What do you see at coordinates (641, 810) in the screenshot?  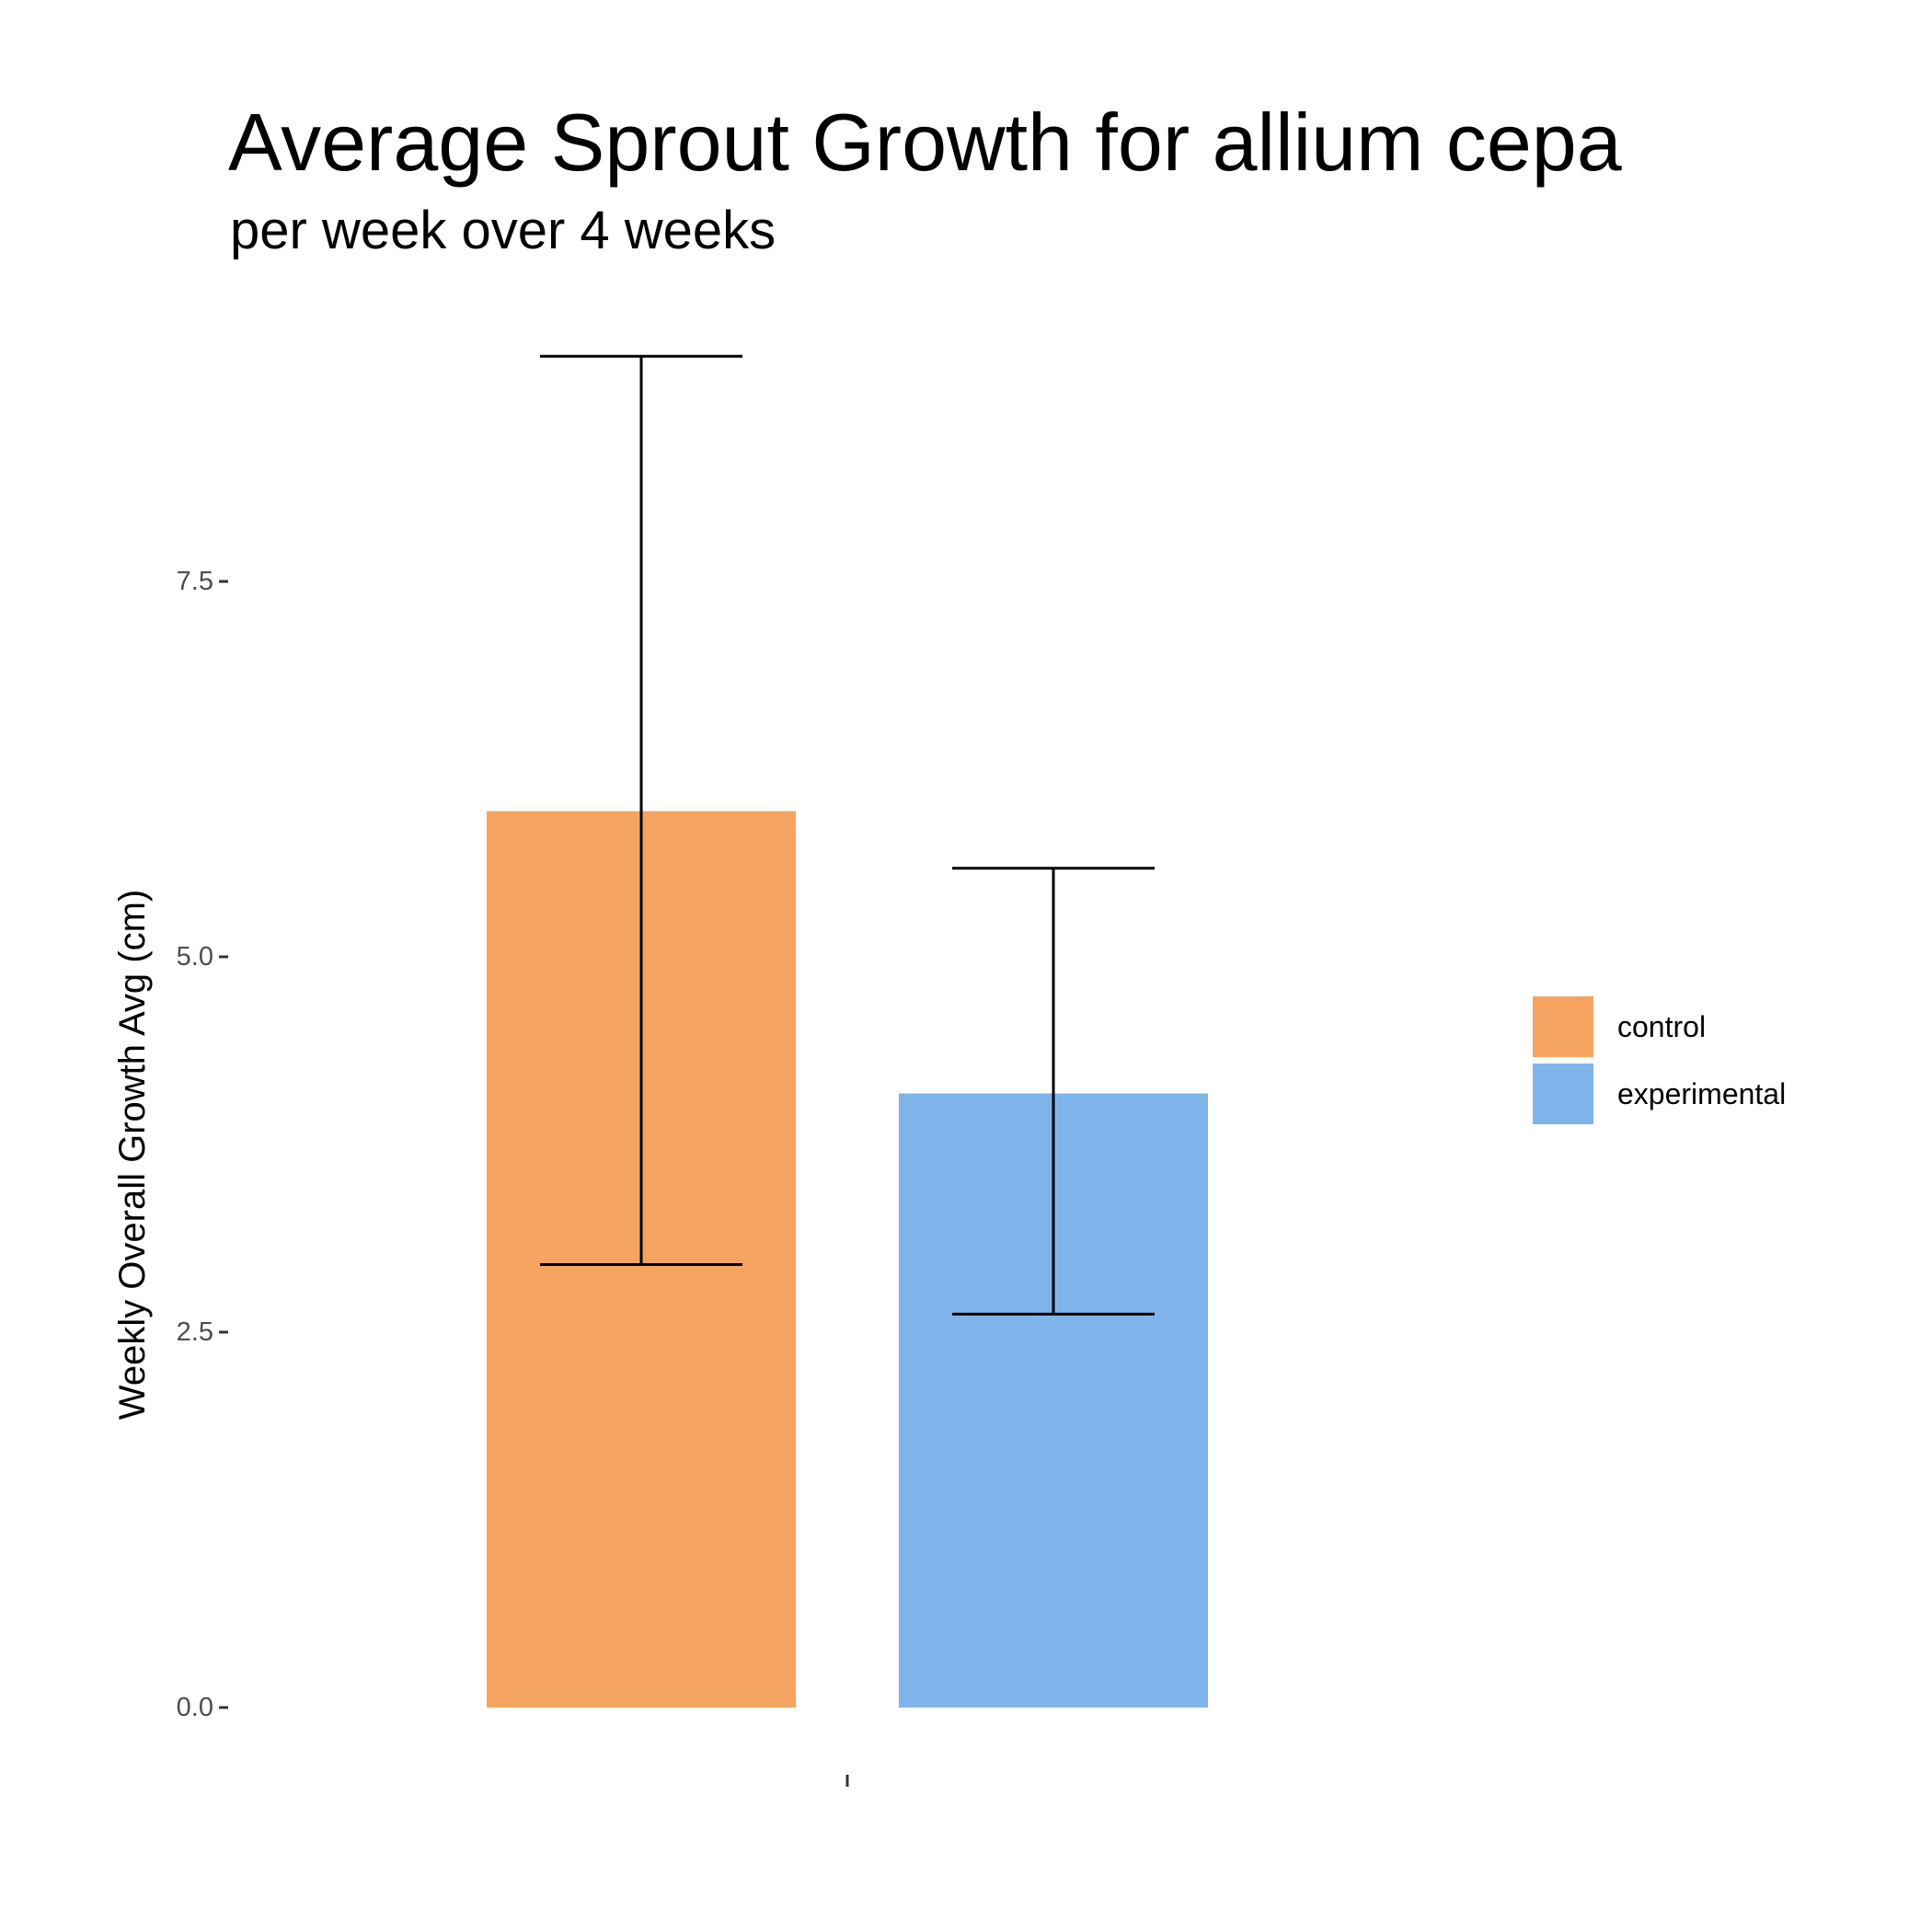 I see `error-bar-control` at bounding box center [641, 810].